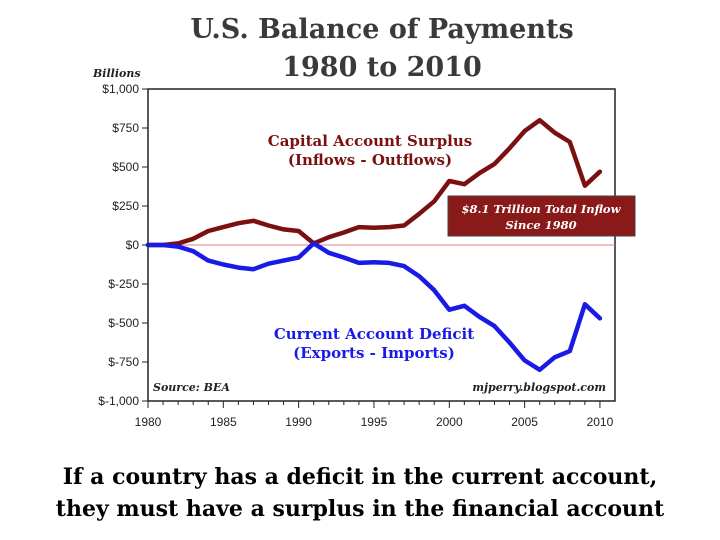 This screenshot has height=540, width=720. Describe the element at coordinates (600, 422) in the screenshot. I see `x-tick-label: 2010` at that location.